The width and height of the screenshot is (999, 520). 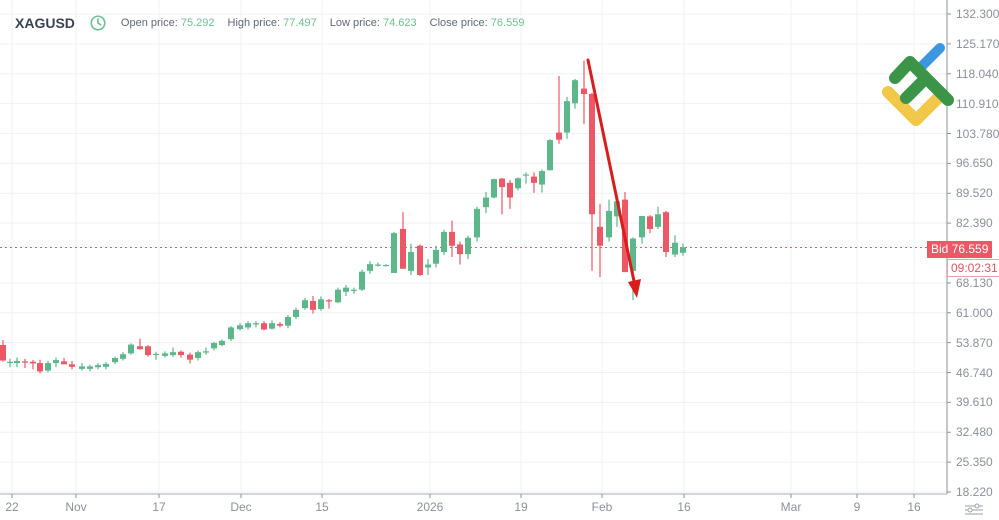 What do you see at coordinates (241, 507) in the screenshot?
I see `time-tick-label: Dec` at bounding box center [241, 507].